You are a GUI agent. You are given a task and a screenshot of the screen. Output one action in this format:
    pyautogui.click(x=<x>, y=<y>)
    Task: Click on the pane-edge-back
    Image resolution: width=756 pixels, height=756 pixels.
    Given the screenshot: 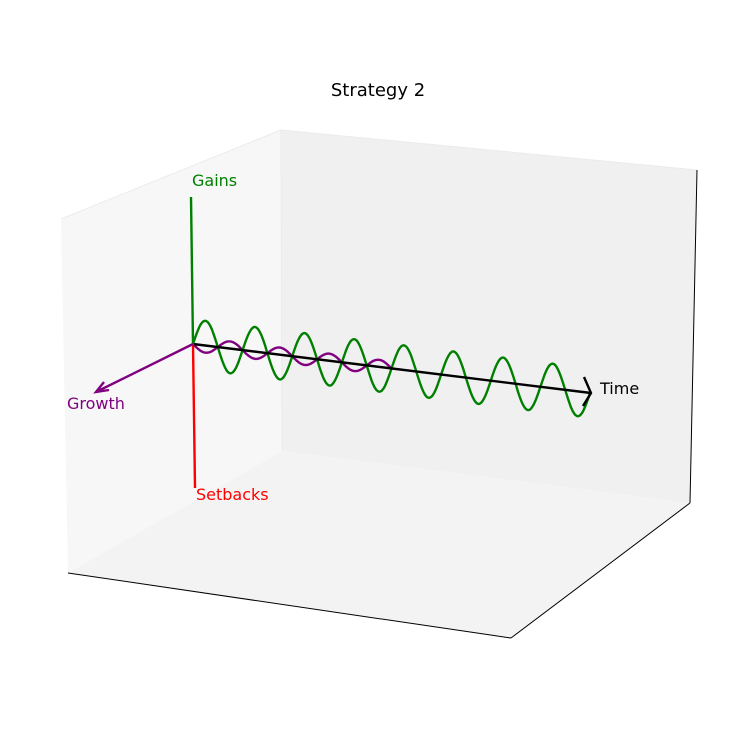 What is the action you would take?
    pyautogui.click(x=281, y=290)
    